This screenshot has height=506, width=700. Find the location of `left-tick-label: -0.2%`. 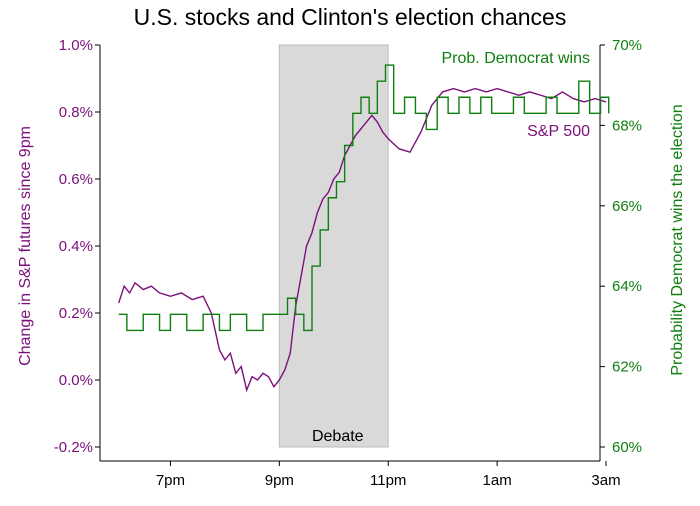

left-tick-label: -0.2% is located at coordinates (73, 447).